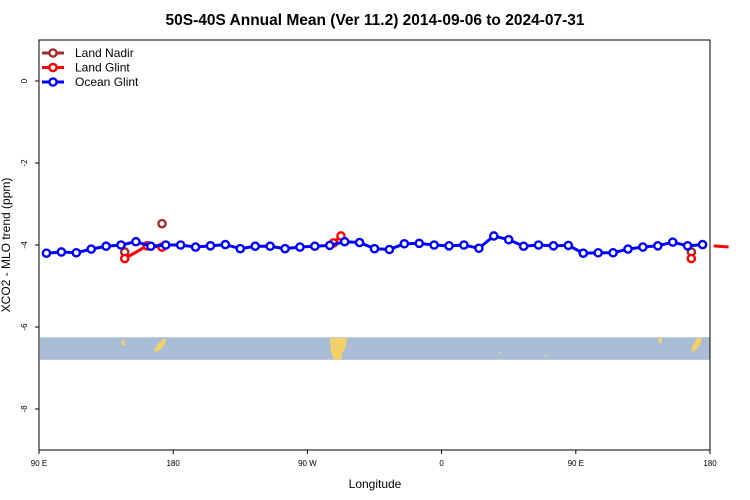  I want to click on y-tick-label: -6, so click(24, 327).